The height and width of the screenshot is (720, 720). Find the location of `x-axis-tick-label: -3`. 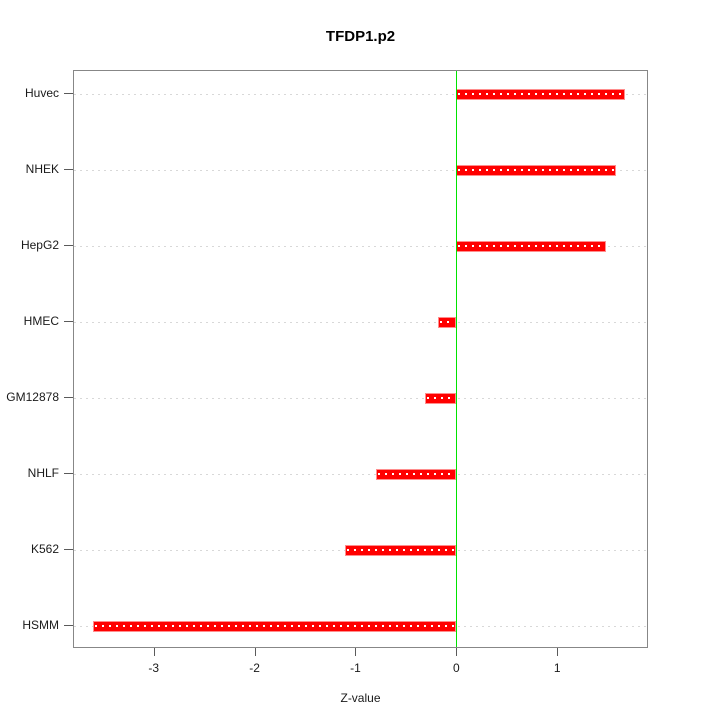

x-axis-tick-label: -3 is located at coordinates (154, 668).